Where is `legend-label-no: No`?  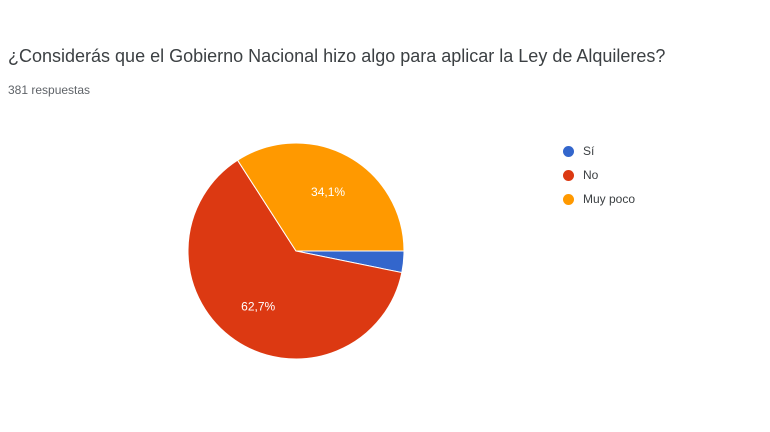 legend-label-no: No is located at coordinates (591, 175).